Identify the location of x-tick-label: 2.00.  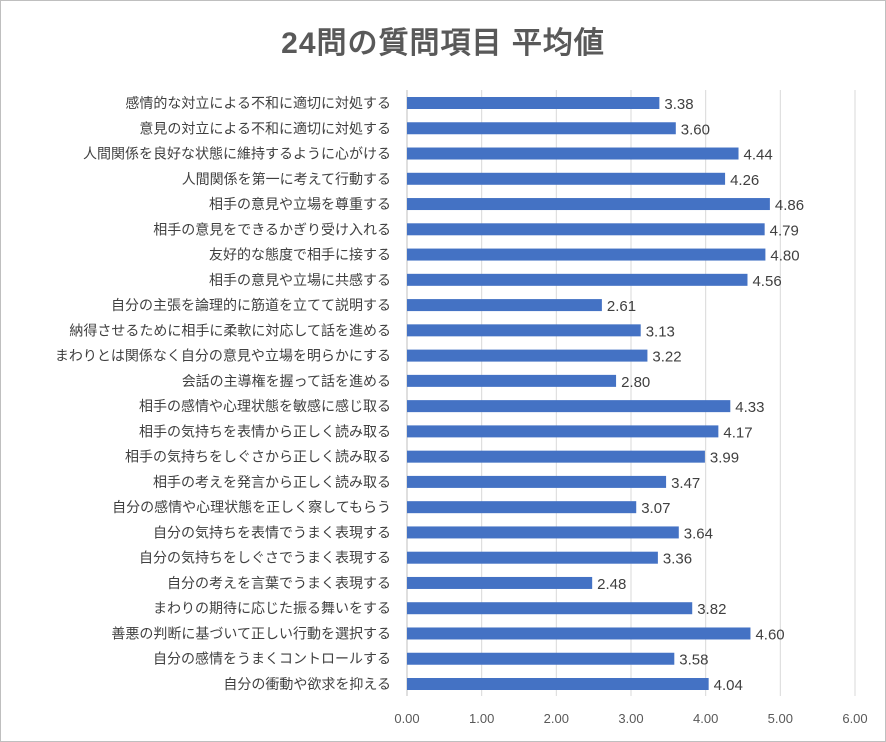
(556, 718).